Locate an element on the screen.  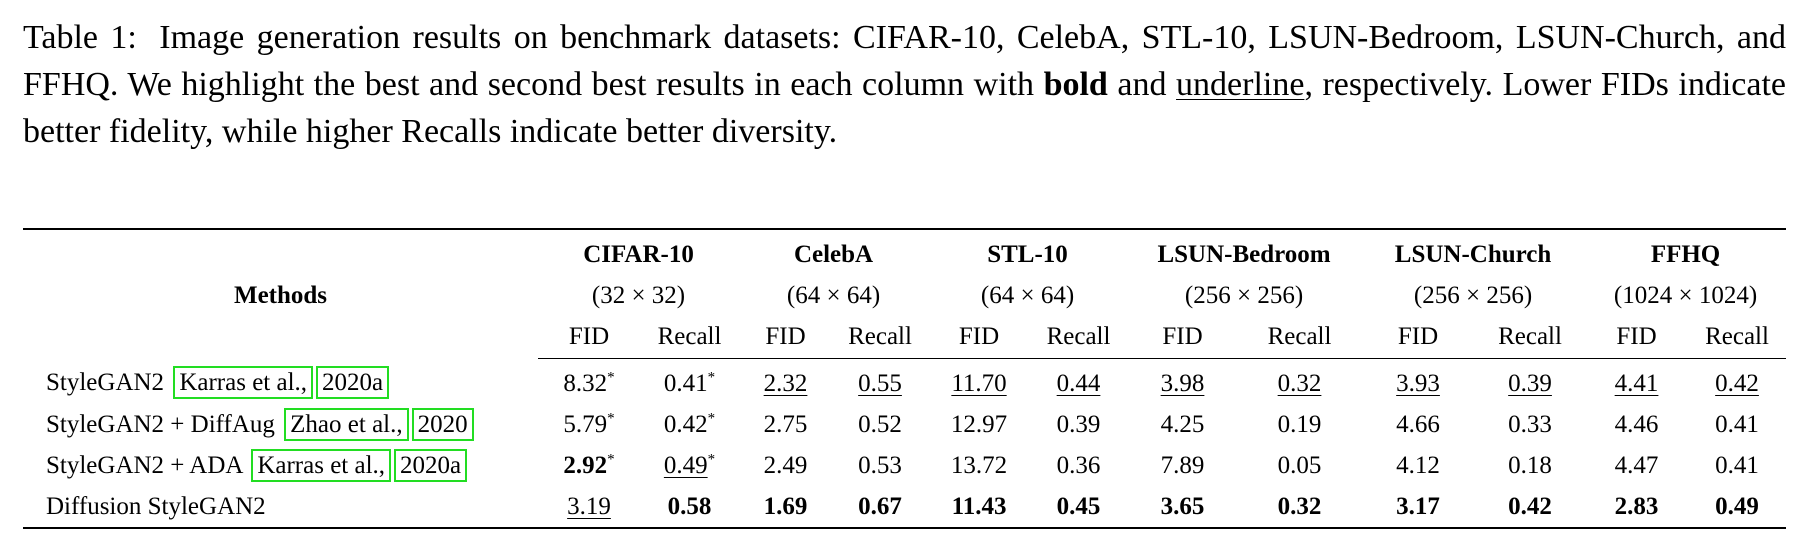
table-cell: 0.41* is located at coordinates (689, 382).